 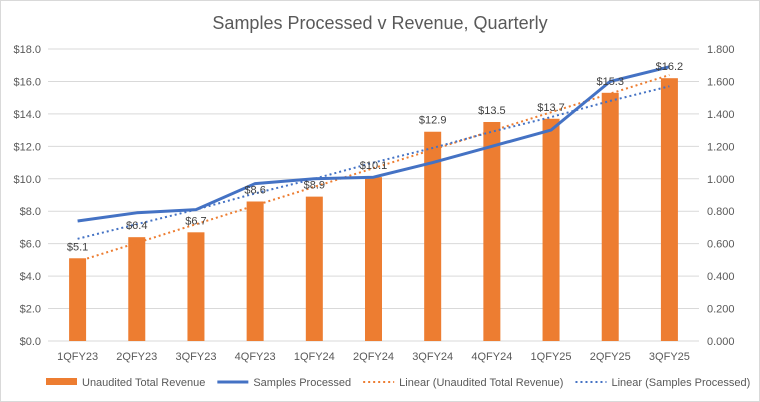 What do you see at coordinates (721, 147) in the screenshot?
I see `y-right-tick-label: 1.200` at bounding box center [721, 147].